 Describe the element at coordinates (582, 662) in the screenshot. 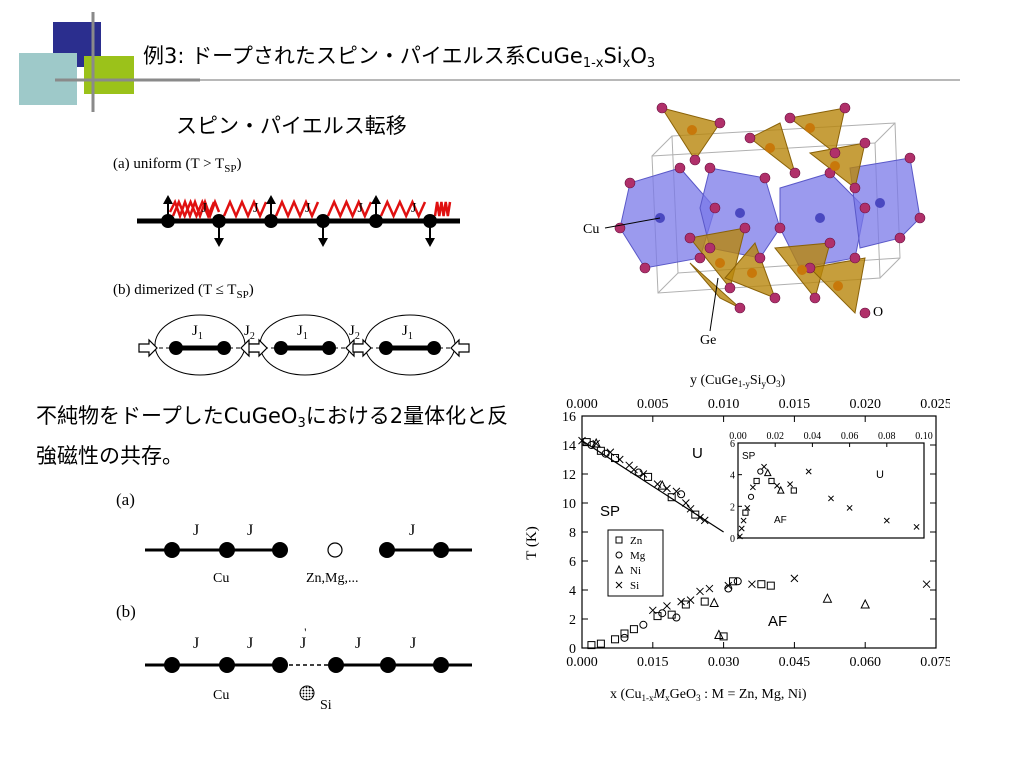

I see `x-tick-label: 0.000` at that location.